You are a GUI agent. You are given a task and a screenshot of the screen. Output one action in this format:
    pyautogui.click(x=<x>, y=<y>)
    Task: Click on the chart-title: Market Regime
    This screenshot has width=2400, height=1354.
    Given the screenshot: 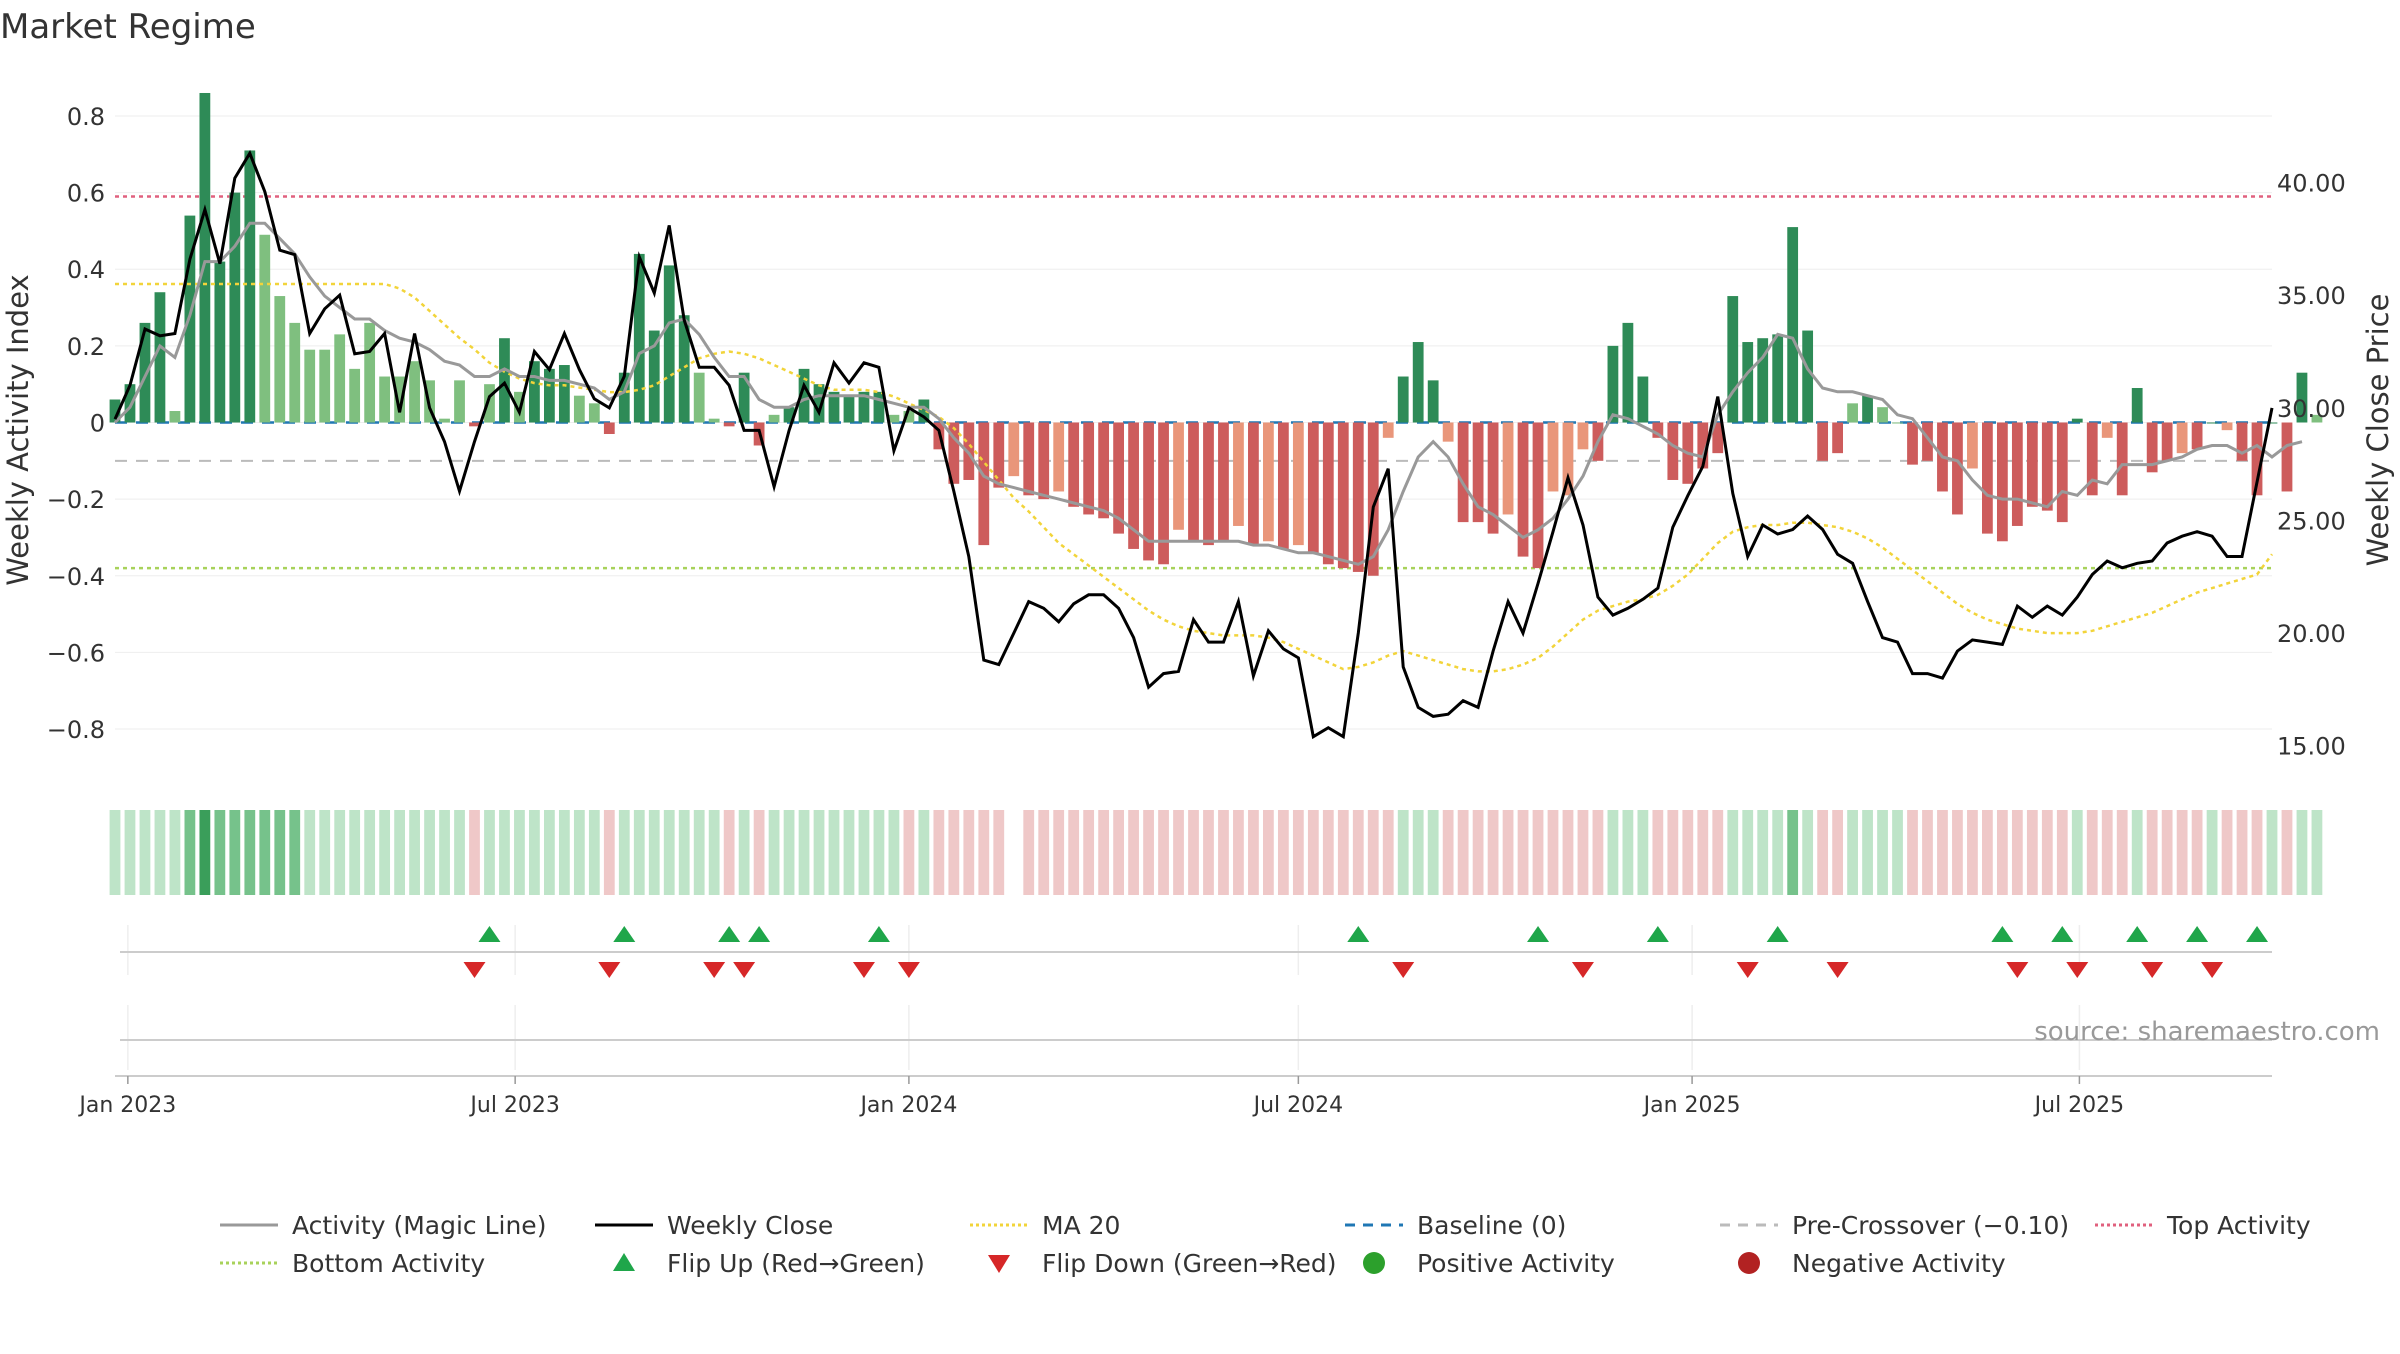 What is the action you would take?
    pyautogui.click(x=128, y=27)
    